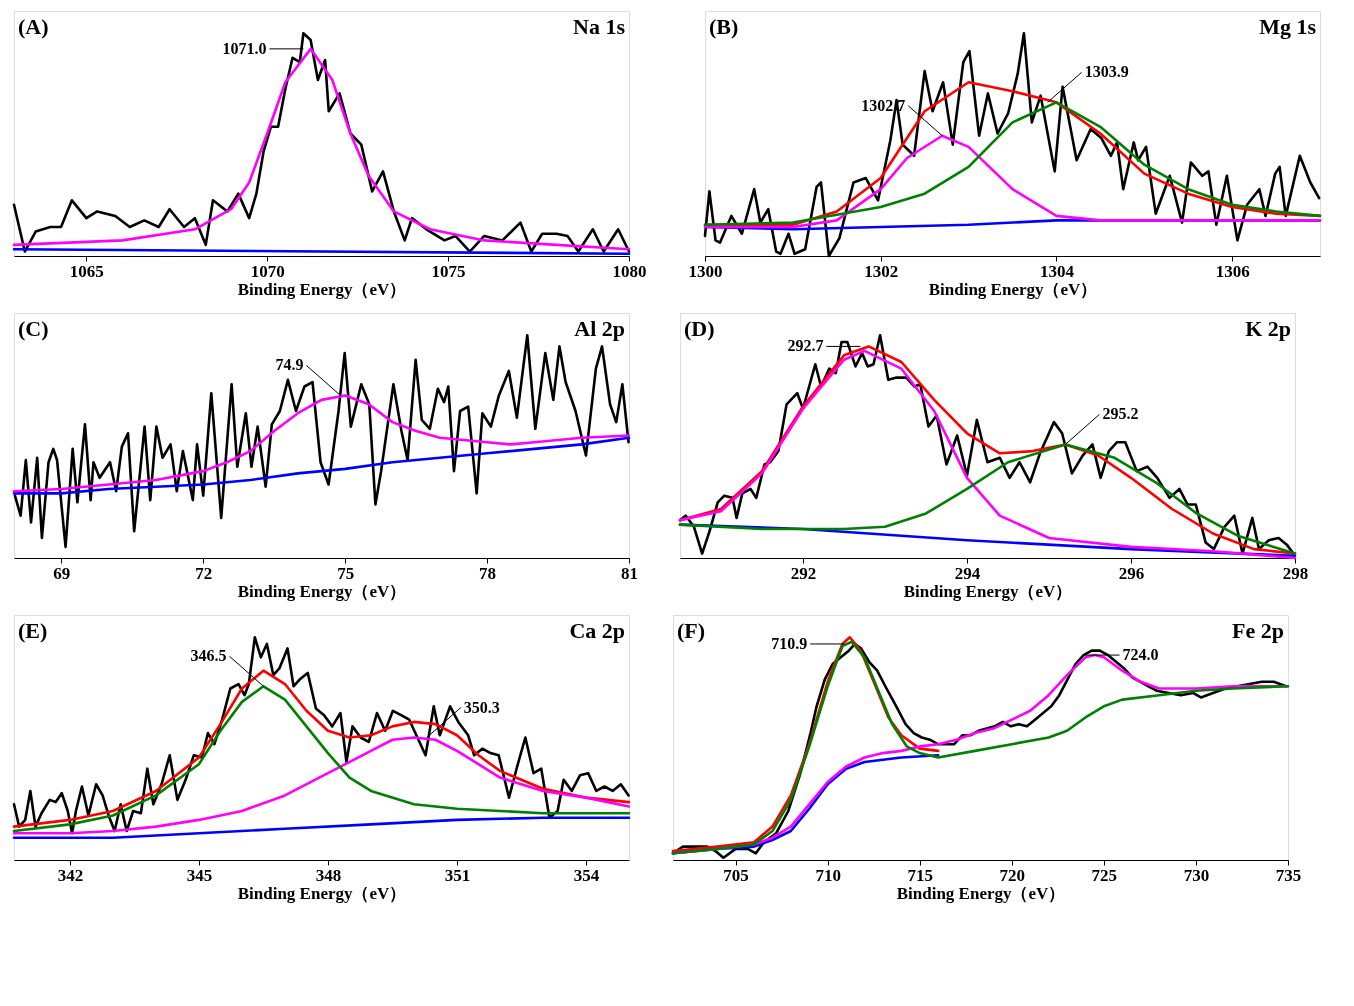  I want to click on x-tick-label: 730, so click(1196, 875).